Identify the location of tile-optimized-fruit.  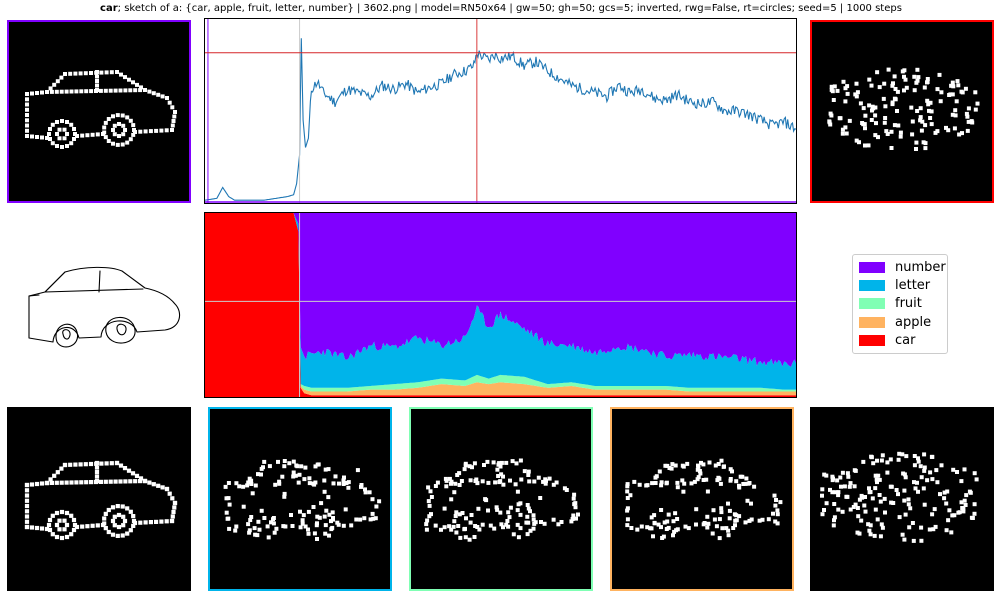
(501, 499).